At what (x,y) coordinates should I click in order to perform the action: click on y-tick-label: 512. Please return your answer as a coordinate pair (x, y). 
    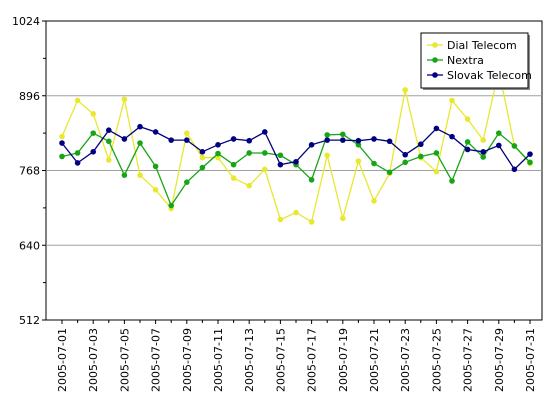
    Looking at the image, I should click on (29, 320).